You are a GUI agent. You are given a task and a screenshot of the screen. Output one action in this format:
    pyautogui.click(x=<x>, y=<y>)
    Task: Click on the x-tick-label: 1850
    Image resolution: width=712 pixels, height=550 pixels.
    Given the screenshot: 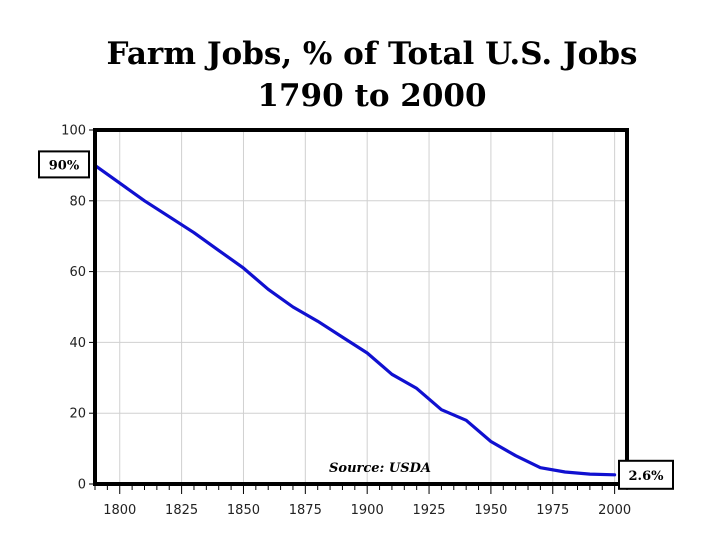 What is the action you would take?
    pyautogui.click(x=243, y=510)
    